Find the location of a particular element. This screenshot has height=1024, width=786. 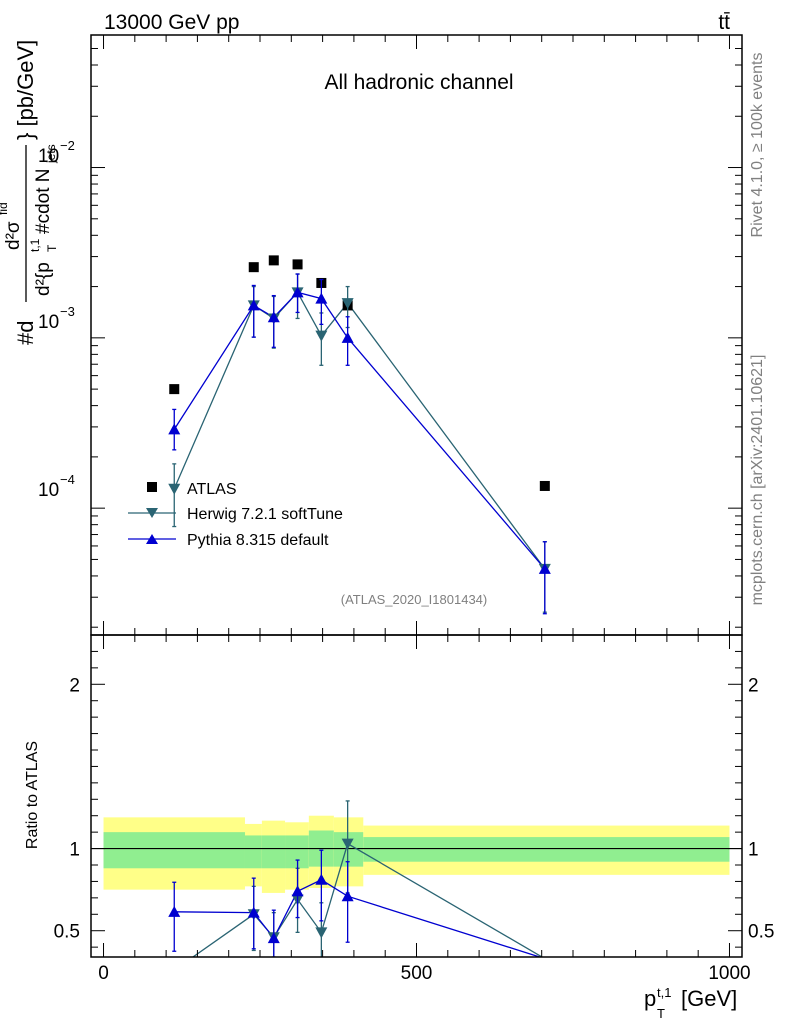

ylabel-denominator: d²{p is located at coordinates (43, 279).